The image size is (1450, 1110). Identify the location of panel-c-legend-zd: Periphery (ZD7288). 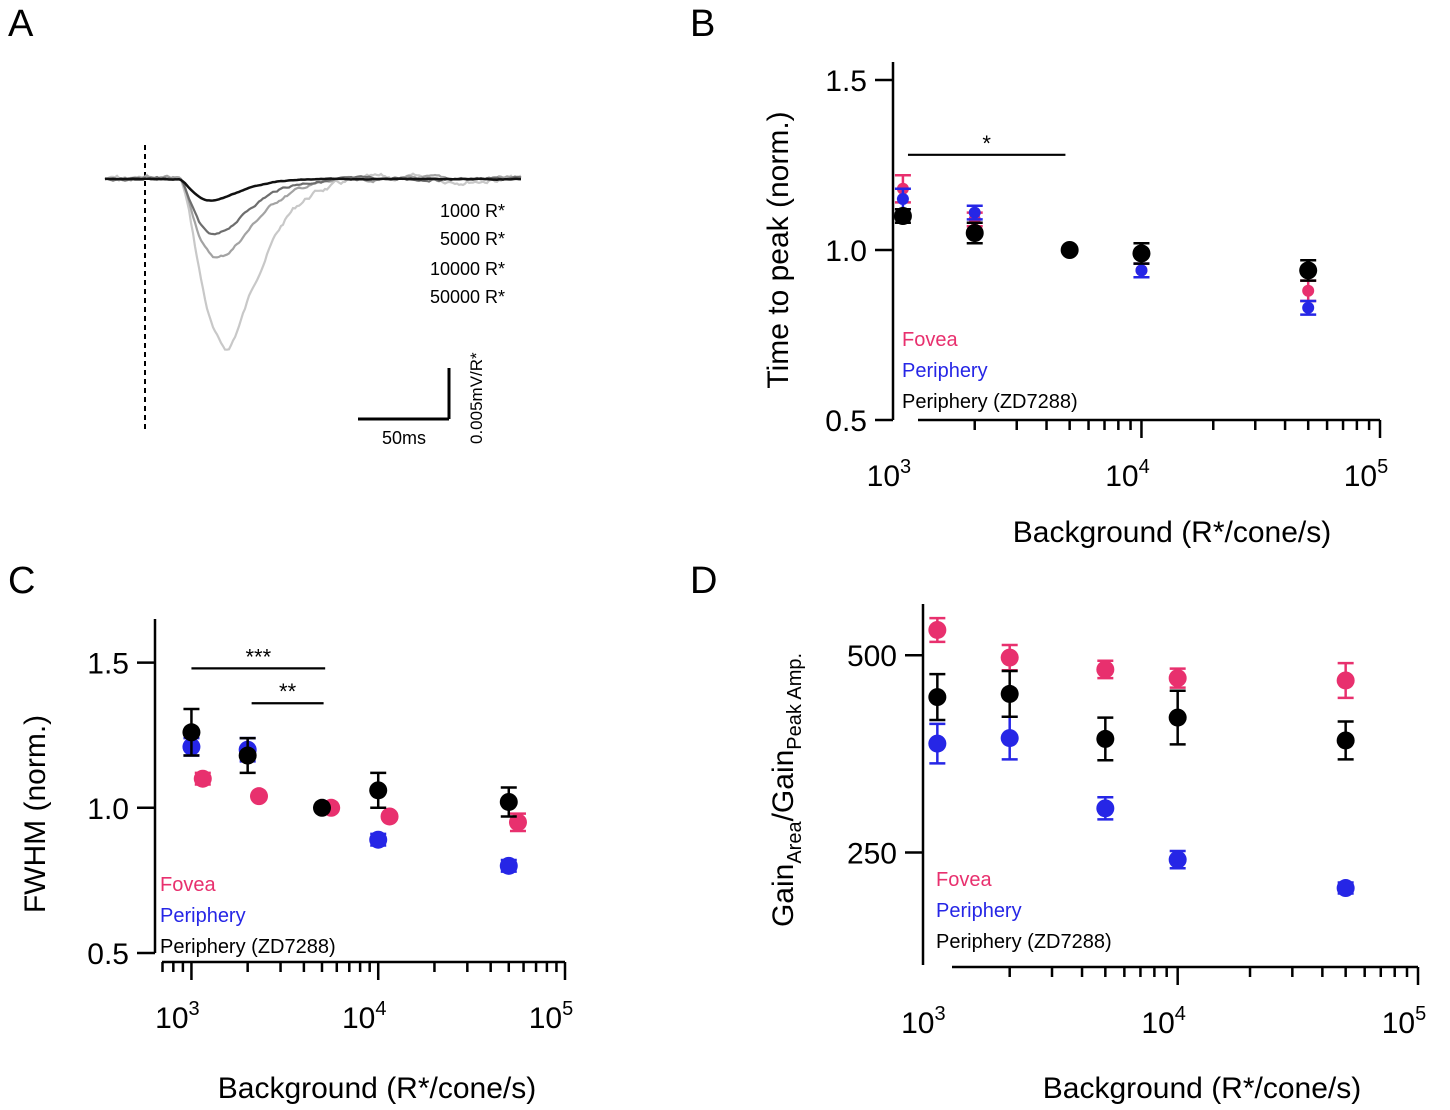
(248, 947).